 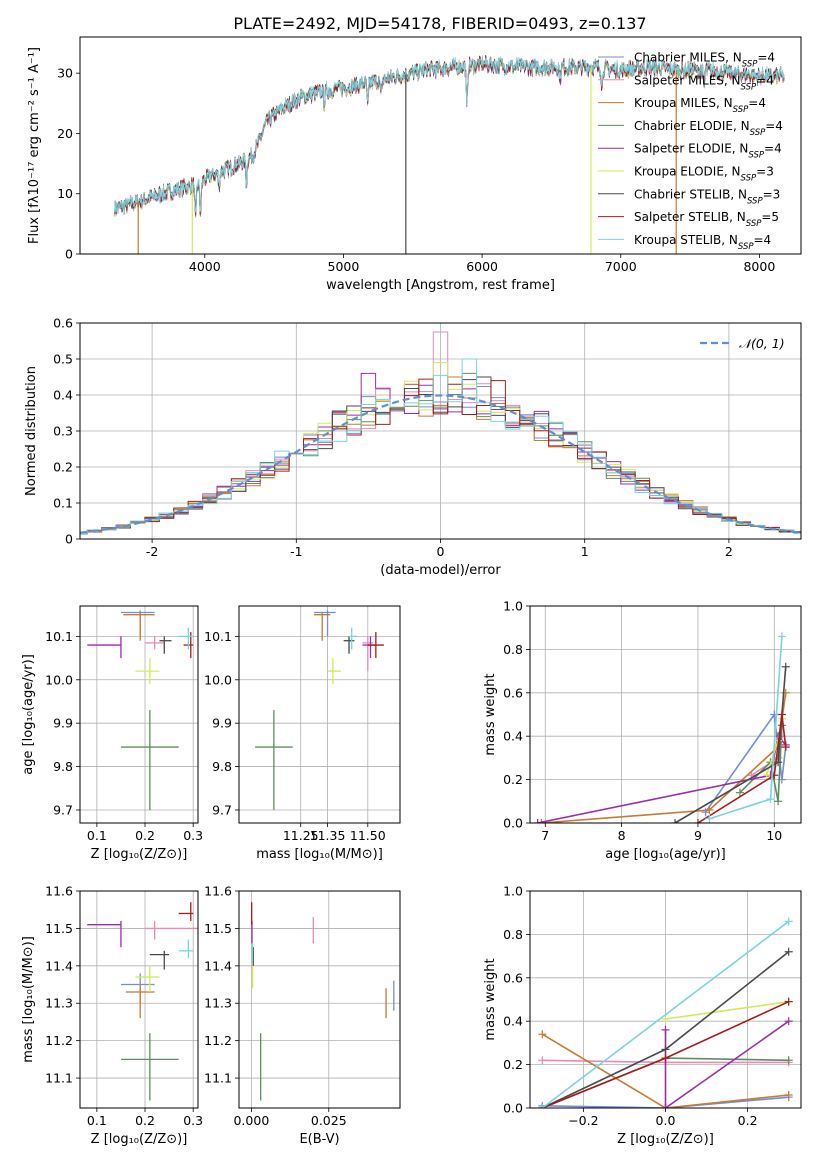 What do you see at coordinates (369, 647) in the screenshot?
I see `age_vs_mass-point-salpeter-elodie` at bounding box center [369, 647].